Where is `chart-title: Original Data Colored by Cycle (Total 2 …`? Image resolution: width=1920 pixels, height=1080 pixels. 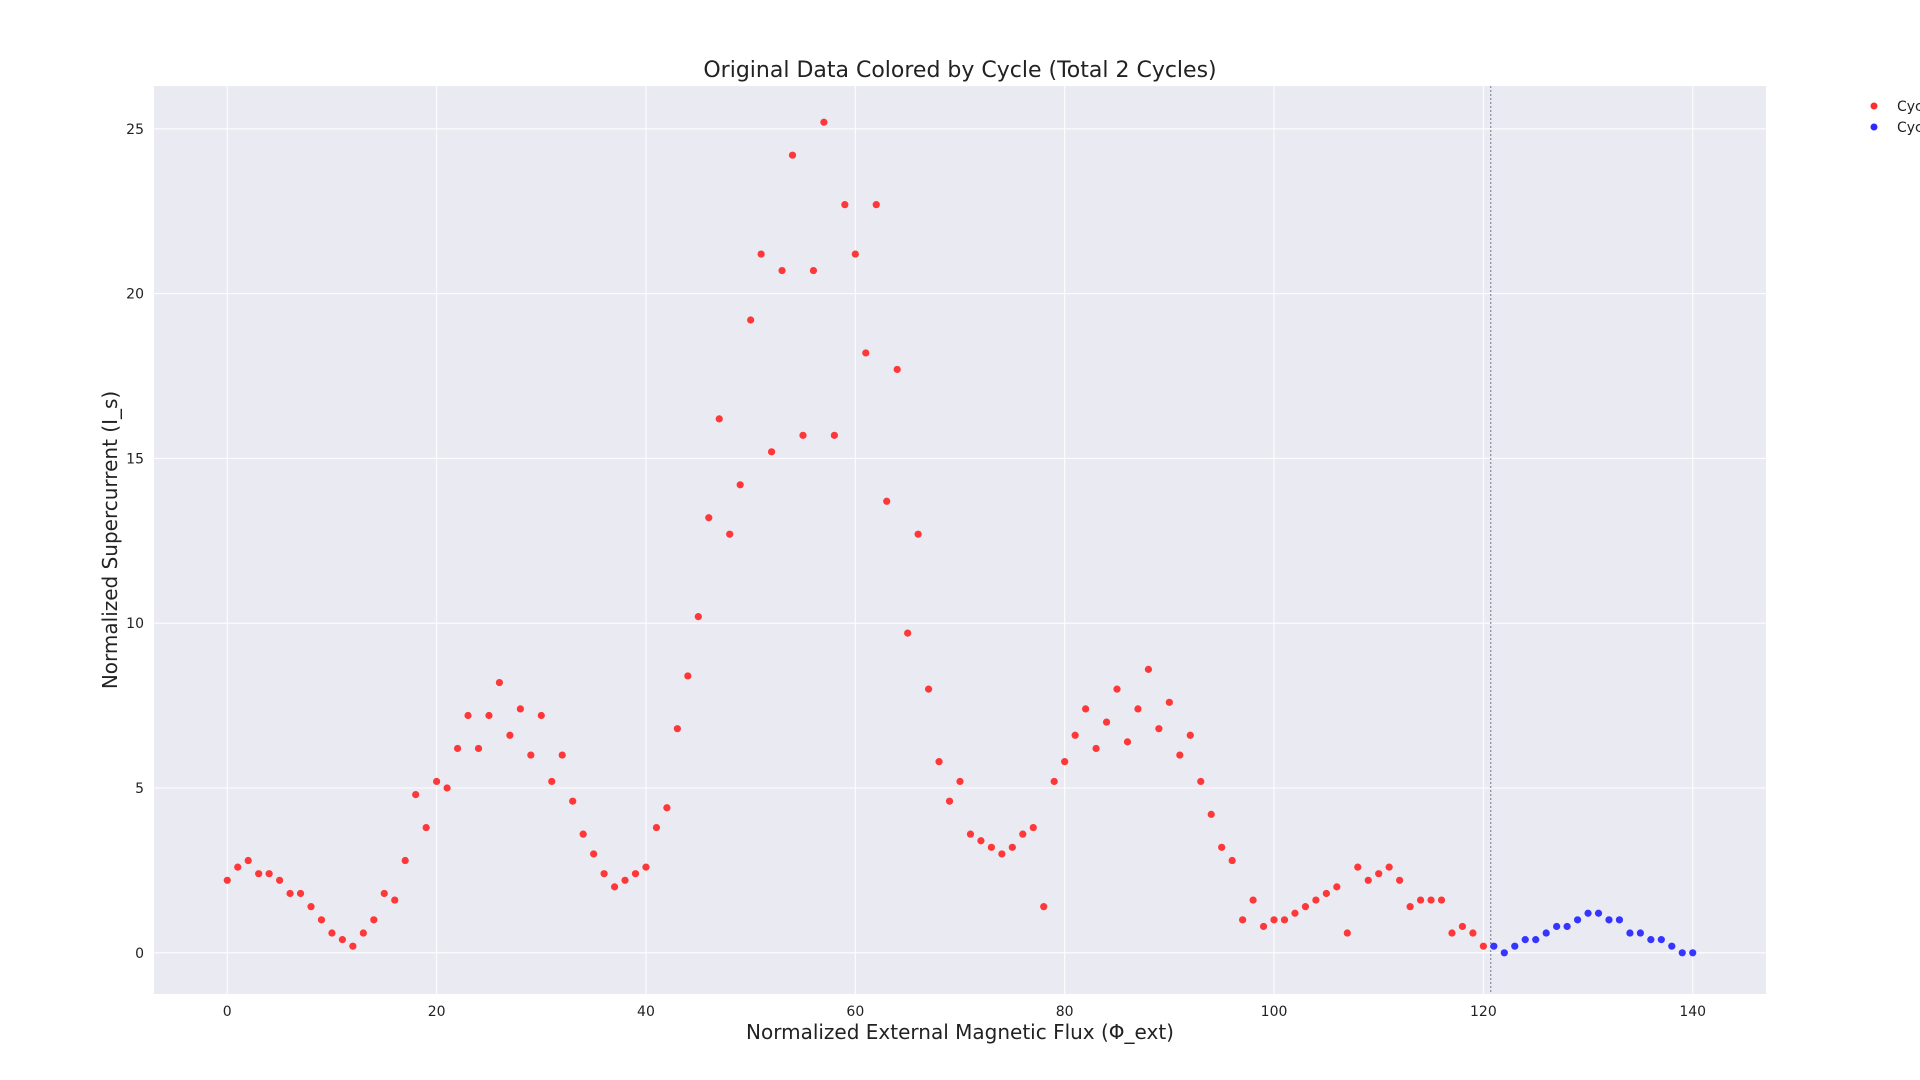
chart-title: Original Data Colored by Cycle (Total 2 … is located at coordinates (959, 70).